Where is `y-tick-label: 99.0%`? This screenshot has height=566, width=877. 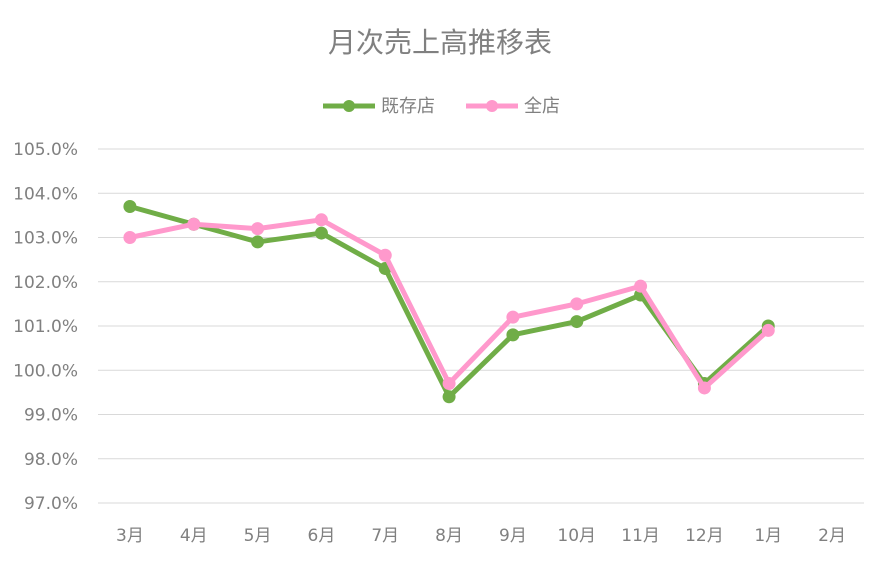 y-tick-label: 99.0% is located at coordinates (51, 416).